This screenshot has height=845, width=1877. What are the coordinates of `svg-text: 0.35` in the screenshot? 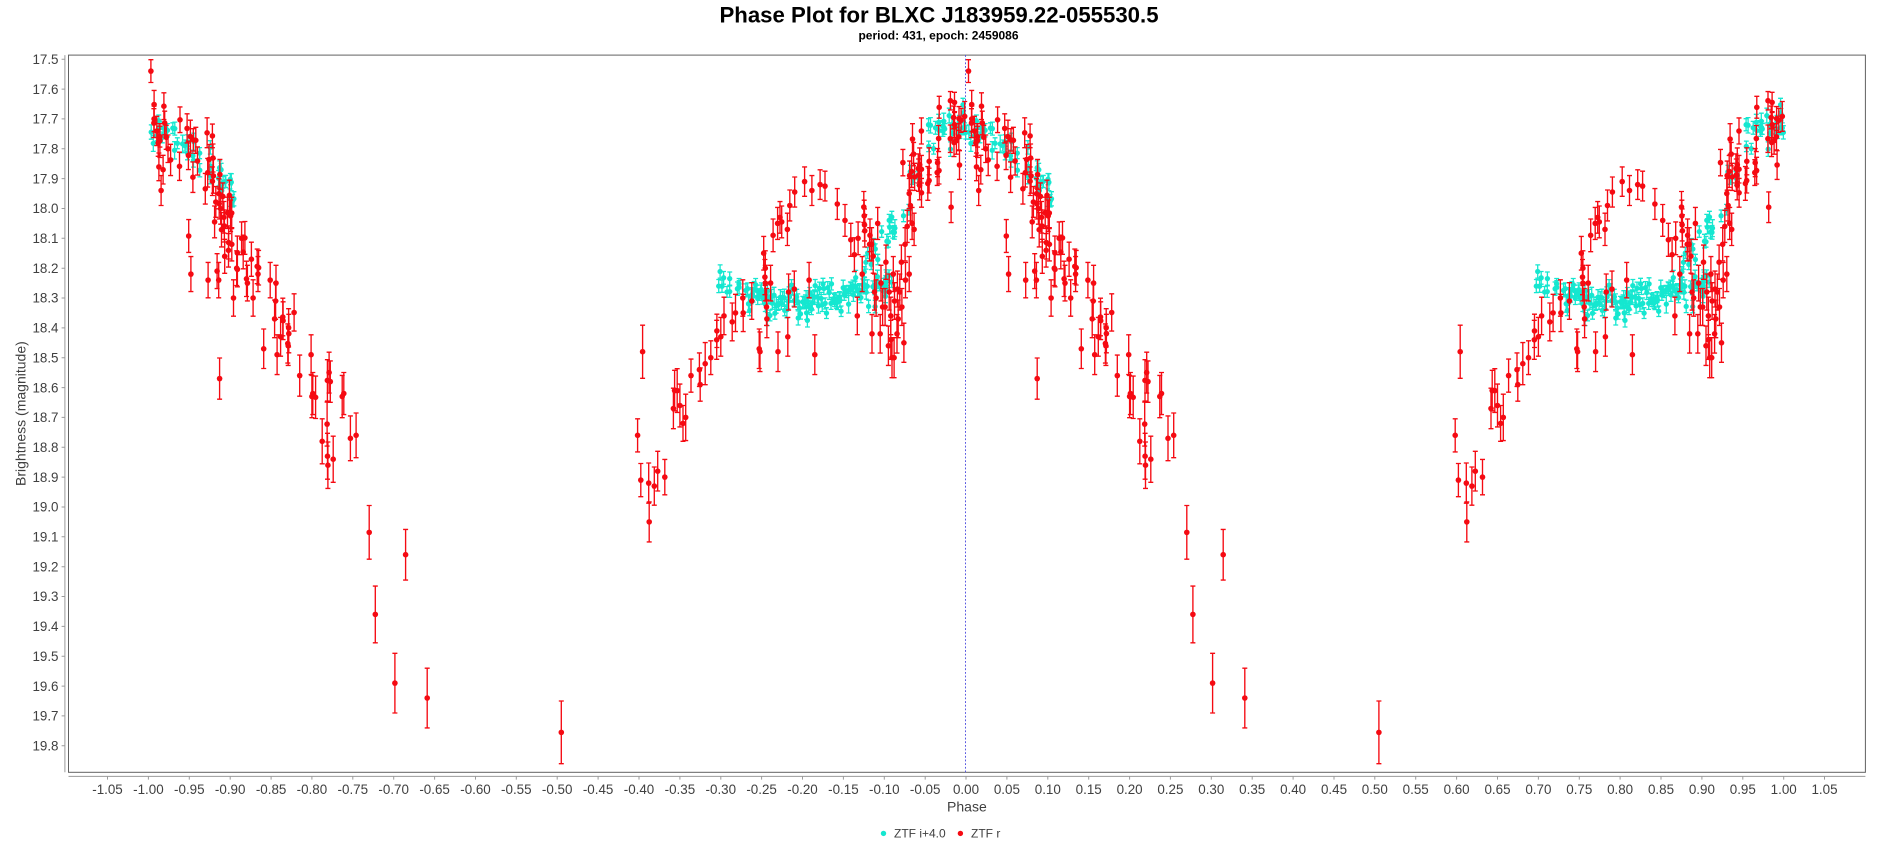 It's located at (1252, 789).